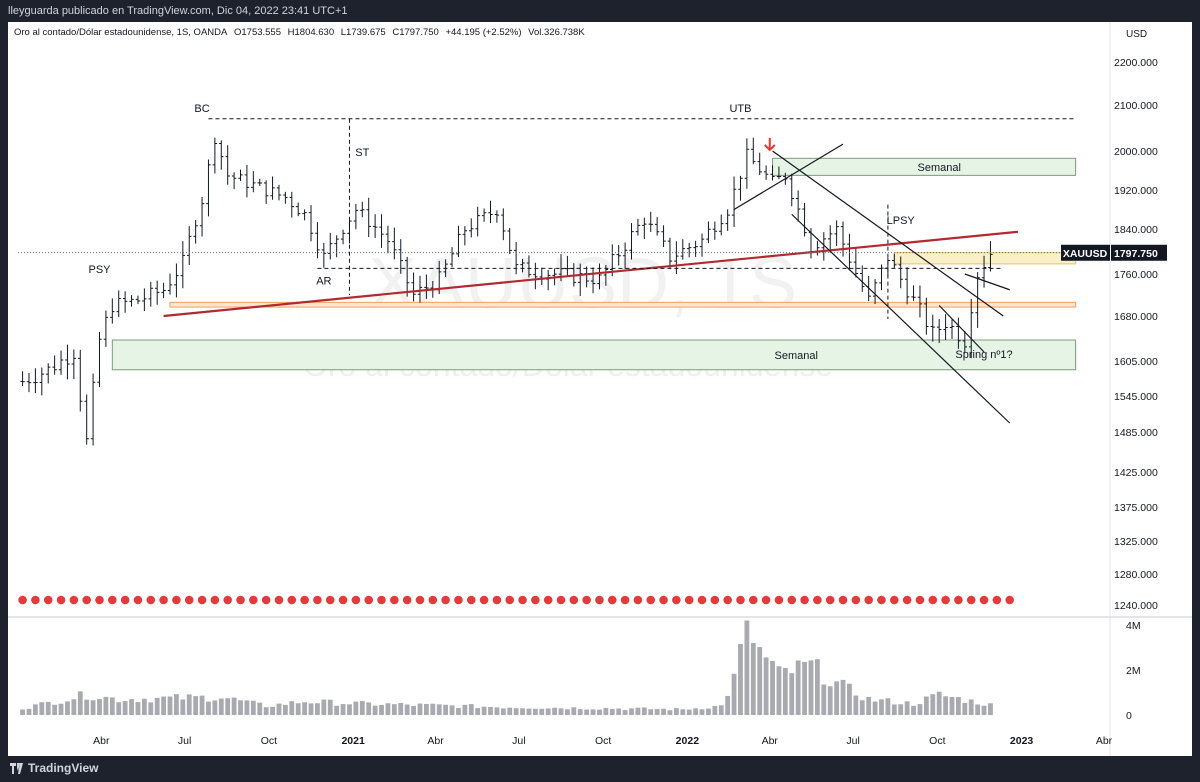 Image resolution: width=1200 pixels, height=782 pixels. What do you see at coordinates (983, 355) in the screenshot?
I see `label-spring: Spring nº1?` at bounding box center [983, 355].